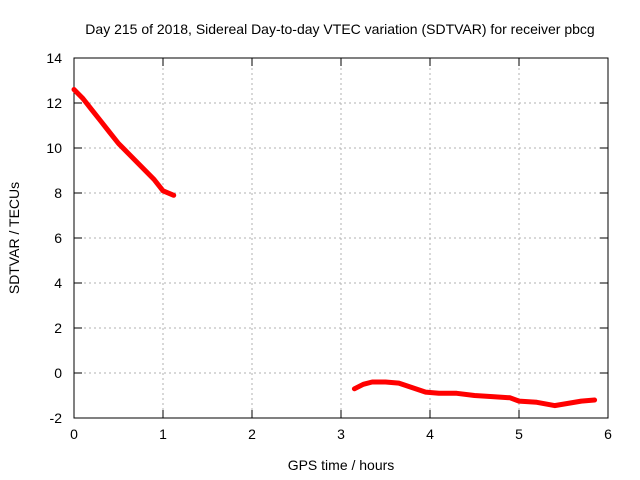 The height and width of the screenshot is (480, 640). I want to click on y-tick-labels: -2 0 2 4 6 8 10 12 14, so click(54, 238).